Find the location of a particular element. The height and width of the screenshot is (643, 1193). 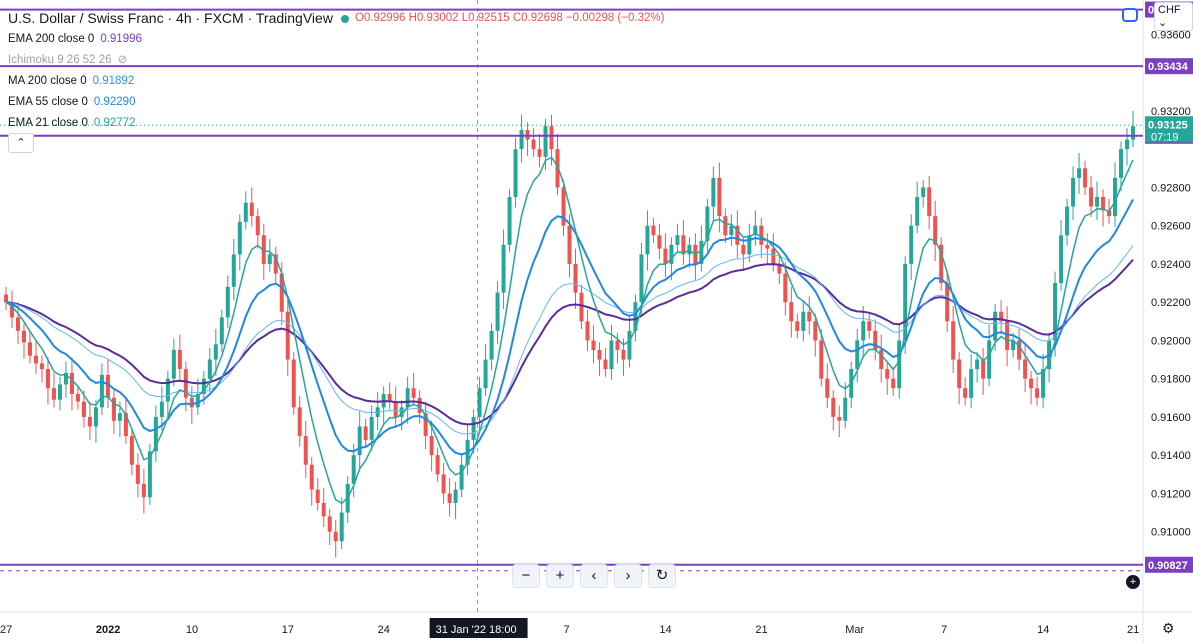

alert-icon is located at coordinates (1130, 15).